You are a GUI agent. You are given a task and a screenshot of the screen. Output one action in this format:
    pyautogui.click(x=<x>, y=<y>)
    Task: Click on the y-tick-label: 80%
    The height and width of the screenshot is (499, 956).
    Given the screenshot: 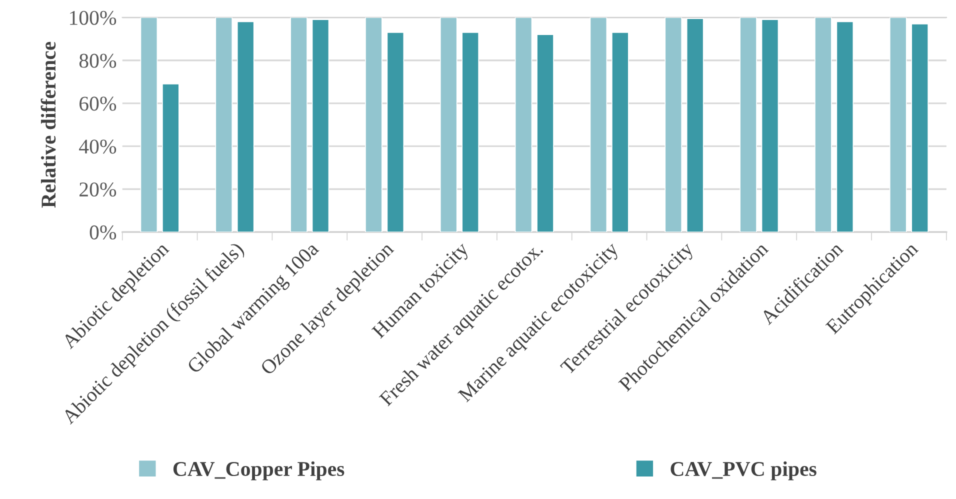 What is the action you would take?
    pyautogui.click(x=97, y=61)
    